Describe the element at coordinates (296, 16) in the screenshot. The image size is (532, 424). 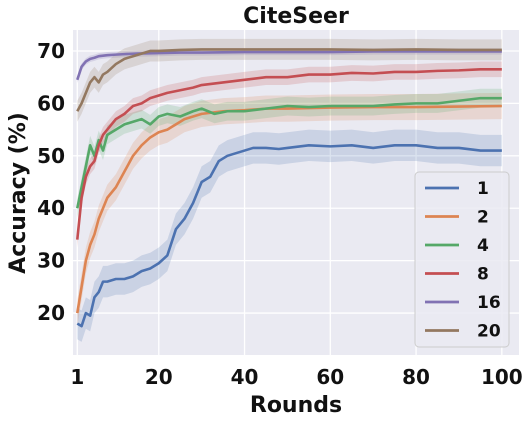
I see `chart-title: CiteSeer` at that location.